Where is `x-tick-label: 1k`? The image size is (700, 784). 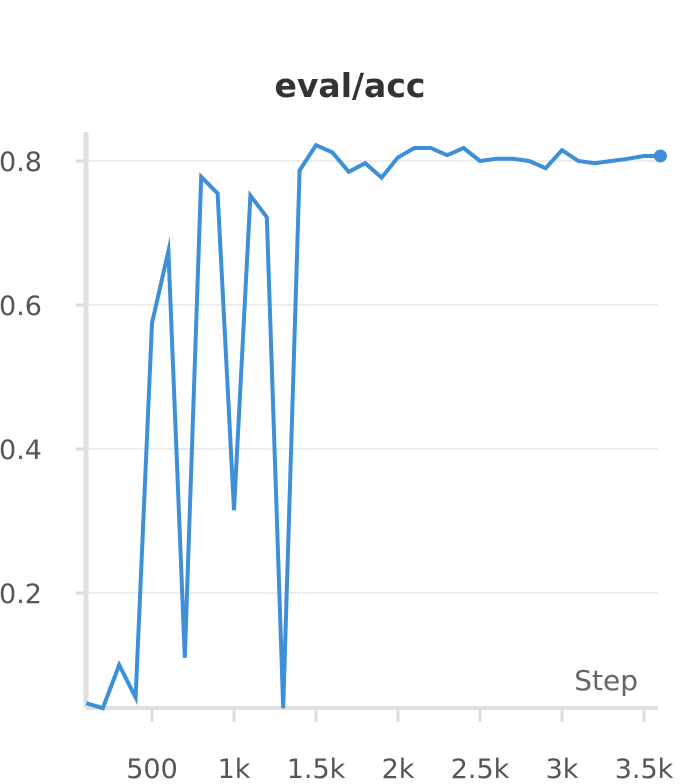 x-tick-label: 1k is located at coordinates (234, 769).